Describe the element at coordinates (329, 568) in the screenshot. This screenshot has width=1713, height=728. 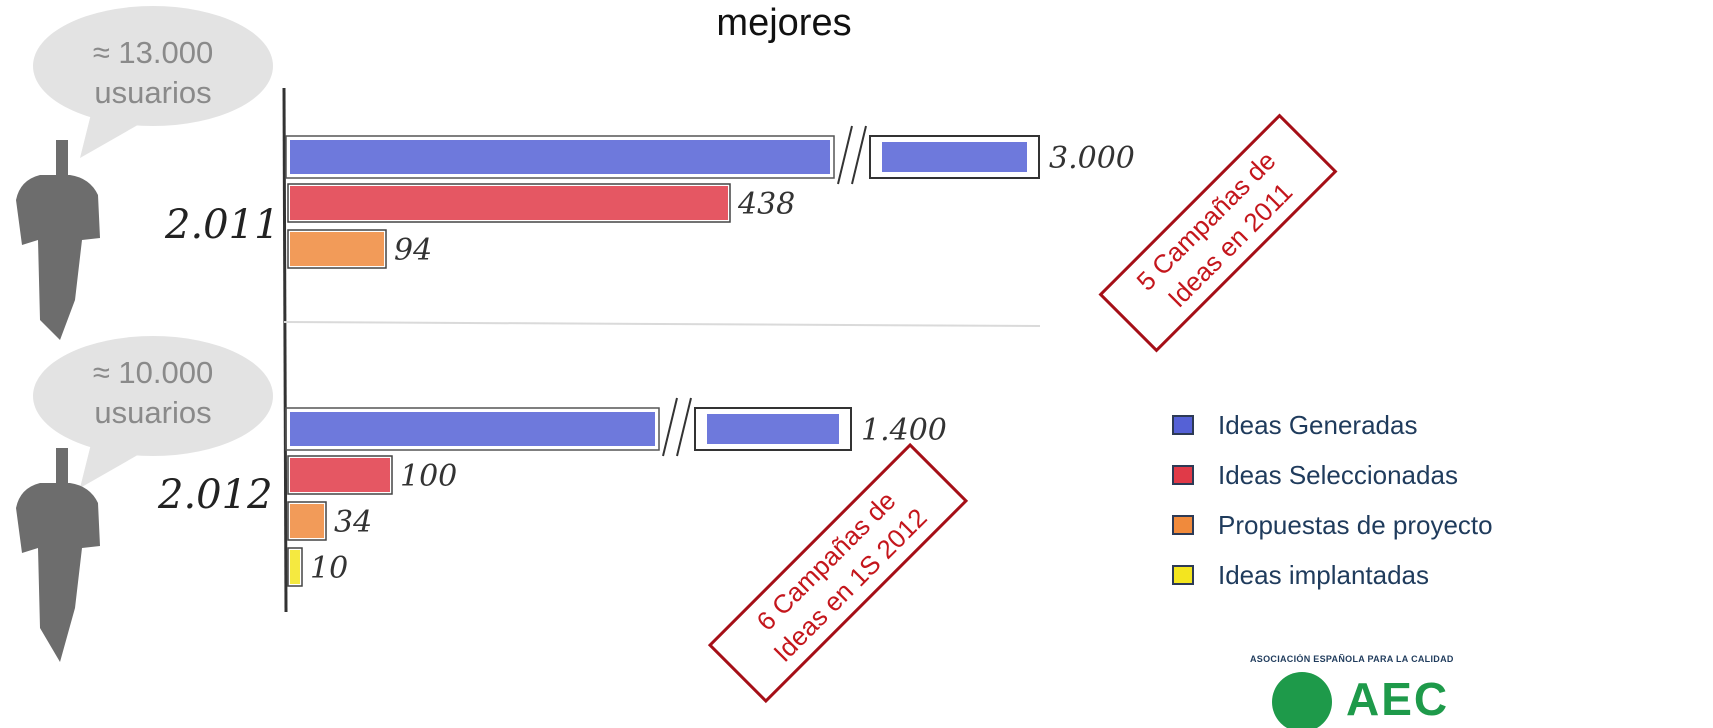
I see `bar-value-label: 10` at that location.